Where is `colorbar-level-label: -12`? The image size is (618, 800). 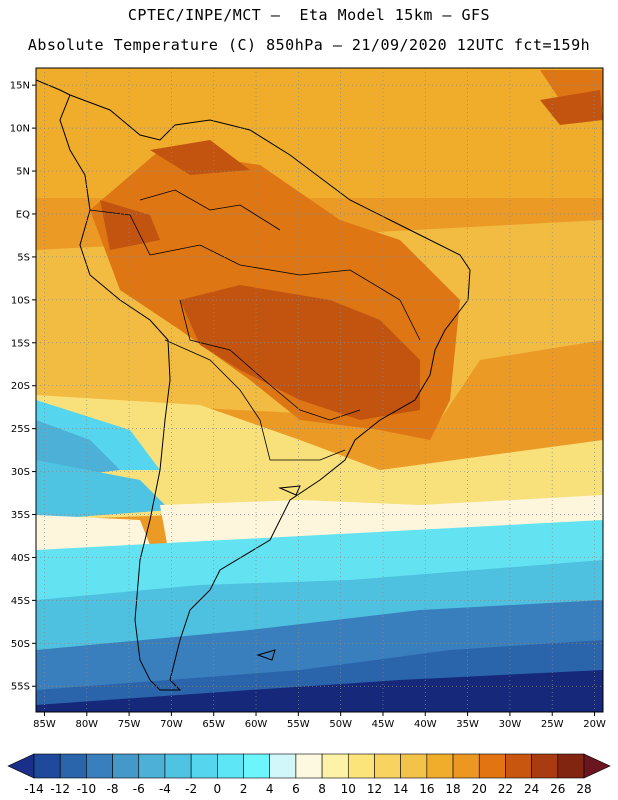 colorbar-level-label: -12 is located at coordinates (60, 789).